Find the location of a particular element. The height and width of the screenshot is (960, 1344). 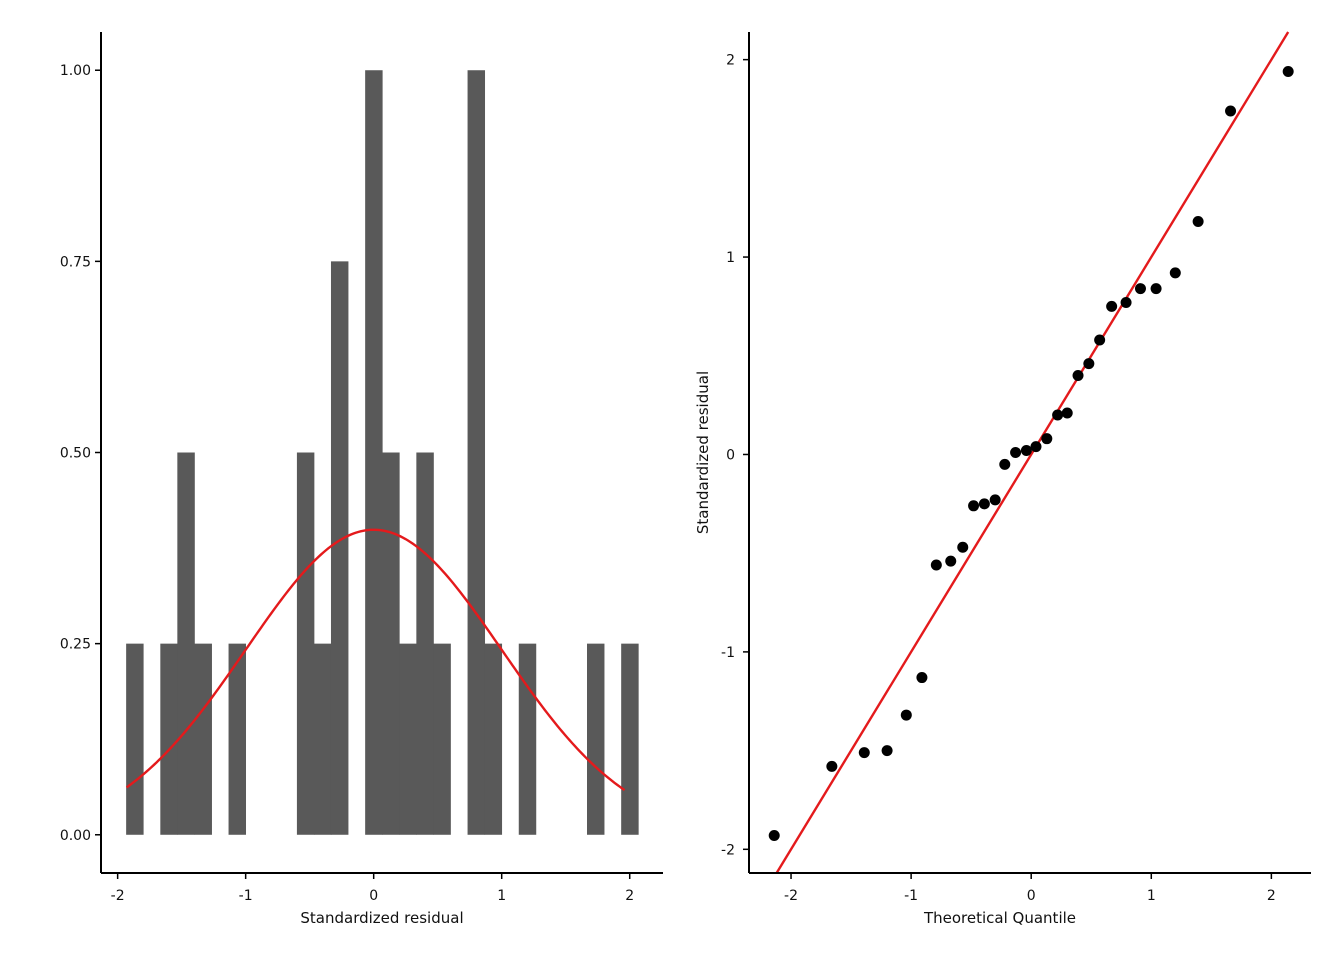

histogram-x-ticks: -2 -1 0 1 2 is located at coordinates (372, 888).